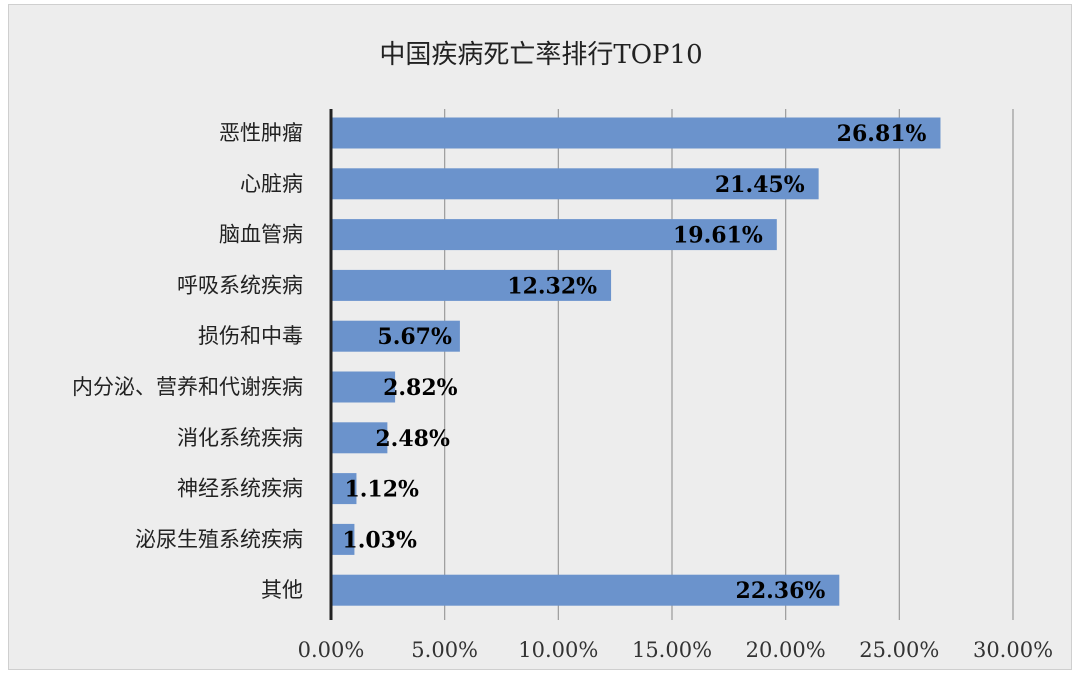  What do you see at coordinates (240, 285) in the screenshot?
I see `category-label: 呼吸系统疾病` at bounding box center [240, 285].